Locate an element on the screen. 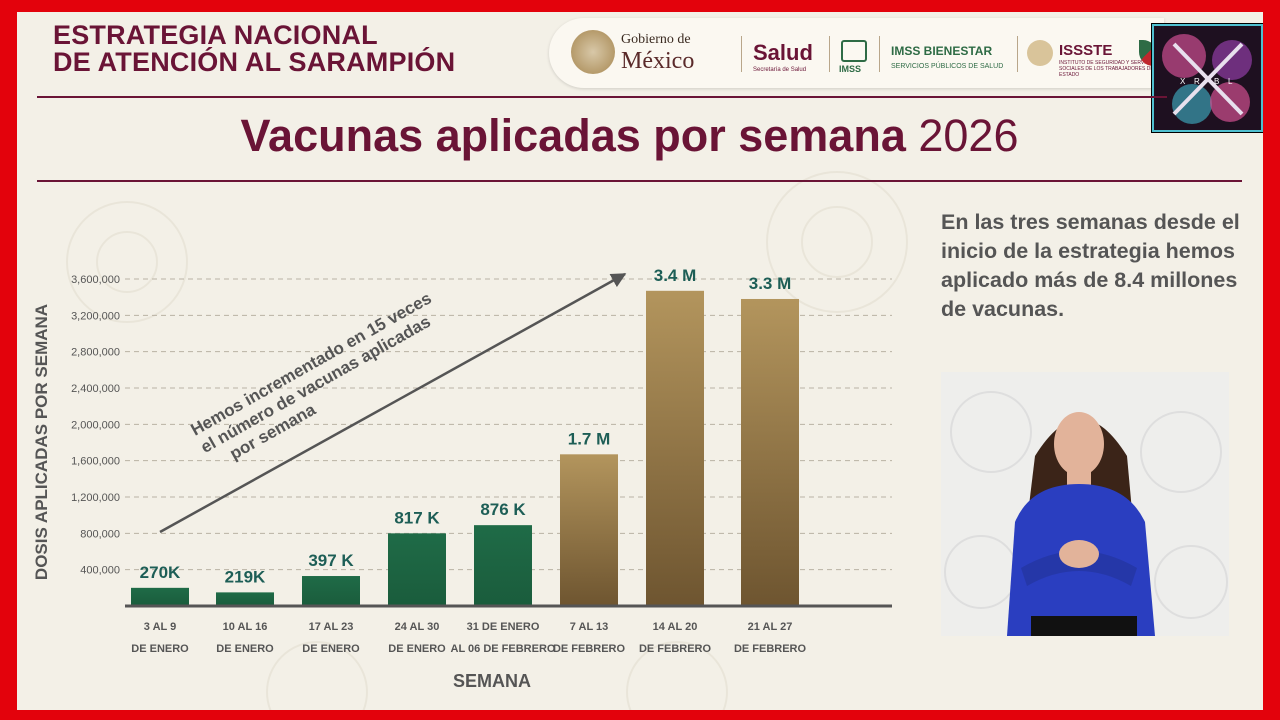  x-tick-label: AL 06 DE FEBRERO is located at coordinates (503, 649).